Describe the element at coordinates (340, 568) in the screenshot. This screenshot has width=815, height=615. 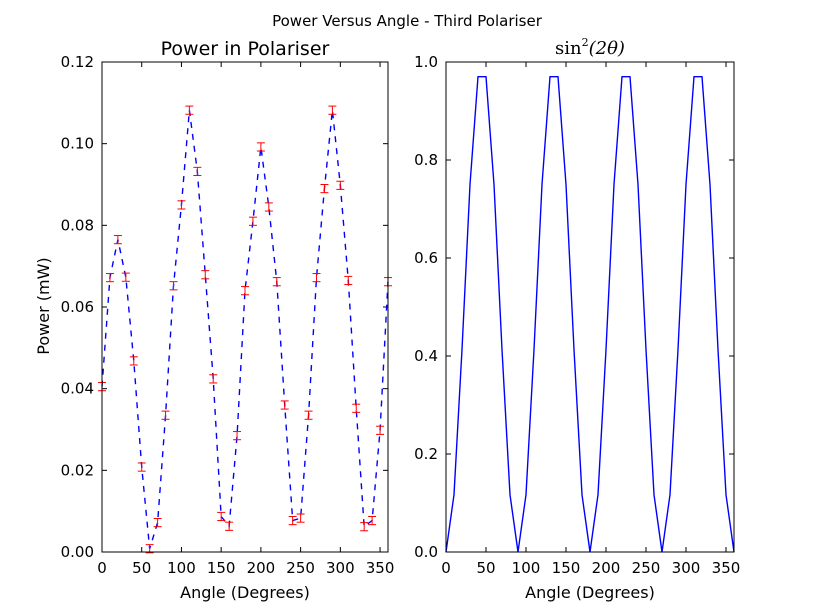
I see `power-xtick-label: 300` at that location.